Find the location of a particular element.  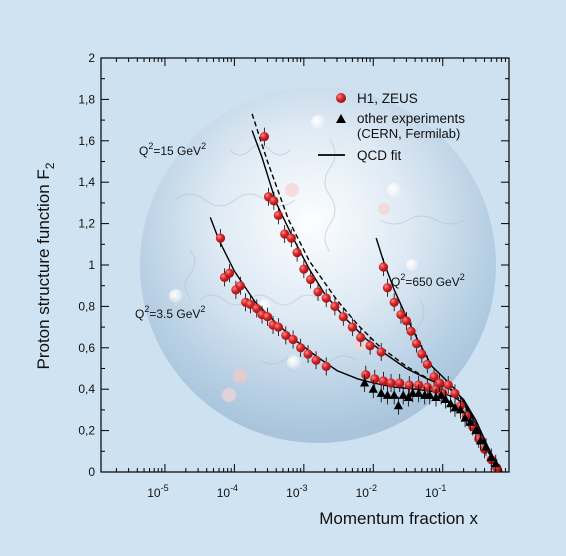

y-tick-label: 0 is located at coordinates (91, 472).